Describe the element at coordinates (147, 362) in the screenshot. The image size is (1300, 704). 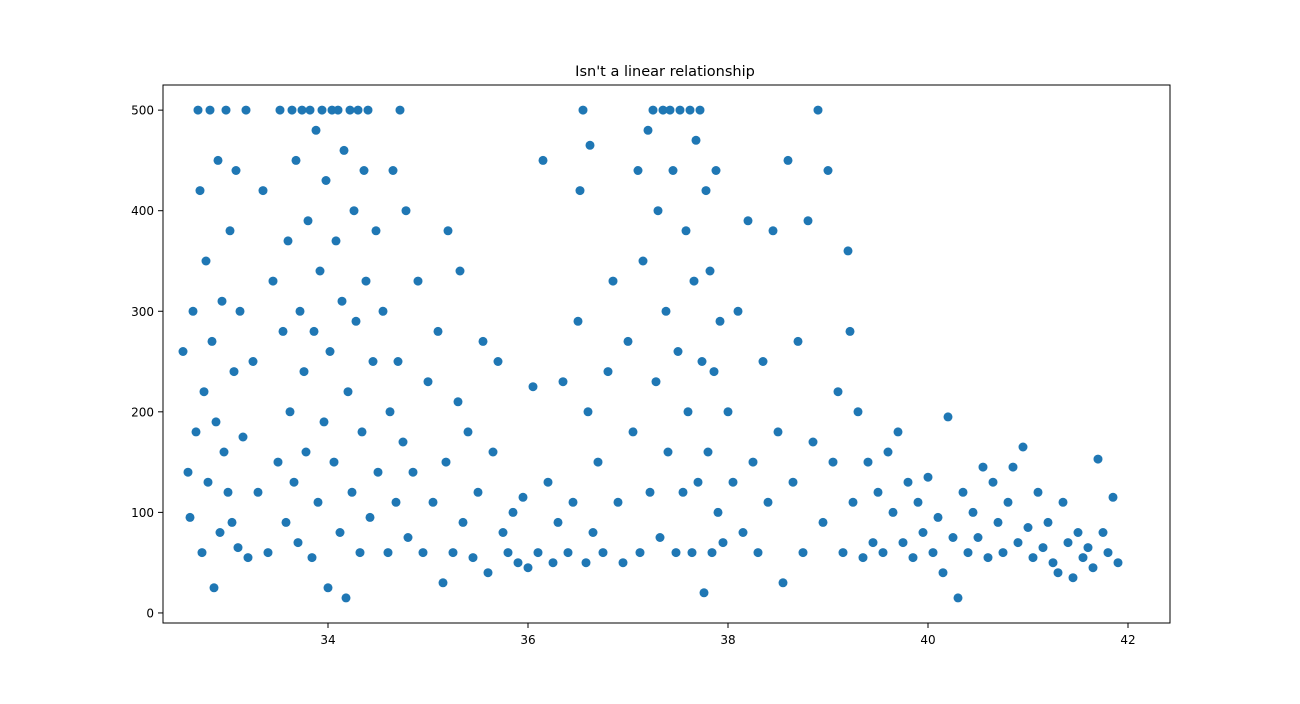
I see `y-axis: 0 100 200 300 400 500` at that location.